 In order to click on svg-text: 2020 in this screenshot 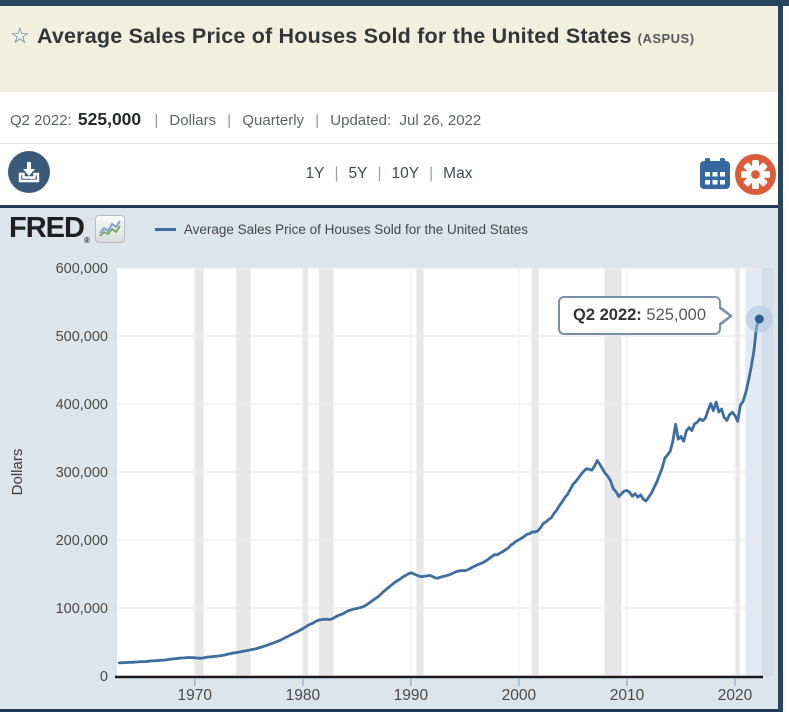, I will do `click(735, 695)`.